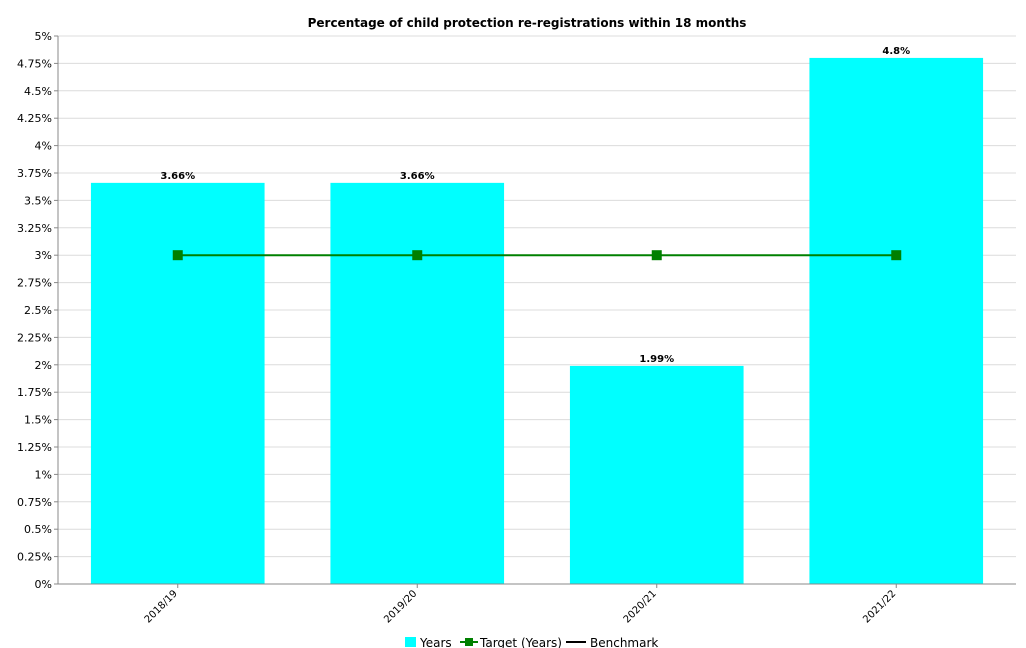 This screenshot has height=648, width=1026. Describe the element at coordinates (161, 606) in the screenshot. I see `x-tick-label: 2018/19` at that location.